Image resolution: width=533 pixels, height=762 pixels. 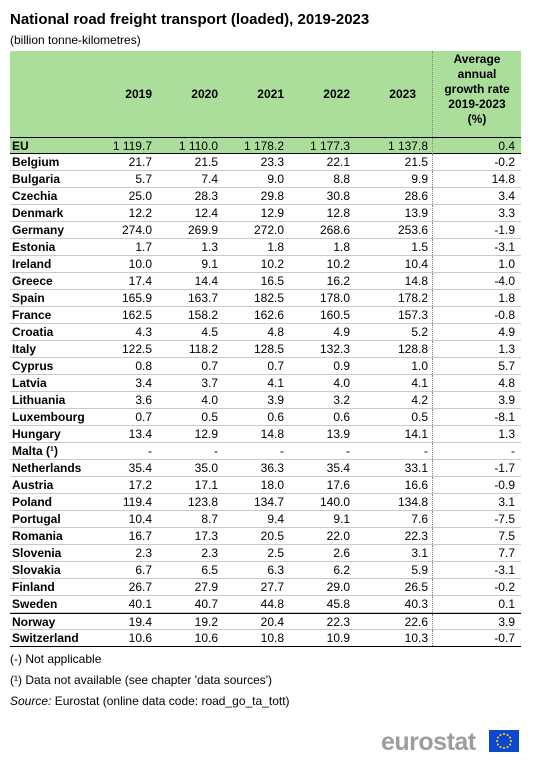 What do you see at coordinates (206, 638) in the screenshot?
I see `value-cell-2020: 10.6` at bounding box center [206, 638].